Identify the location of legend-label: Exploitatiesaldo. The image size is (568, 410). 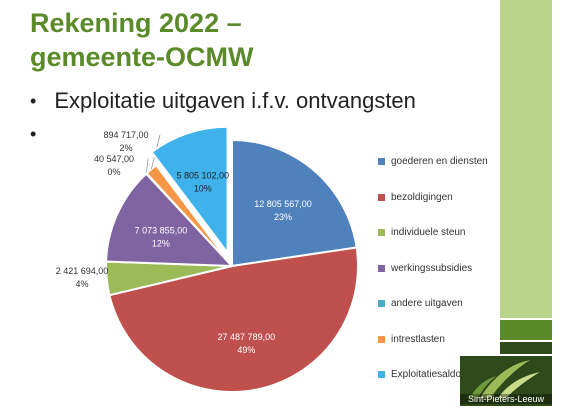
(426, 375).